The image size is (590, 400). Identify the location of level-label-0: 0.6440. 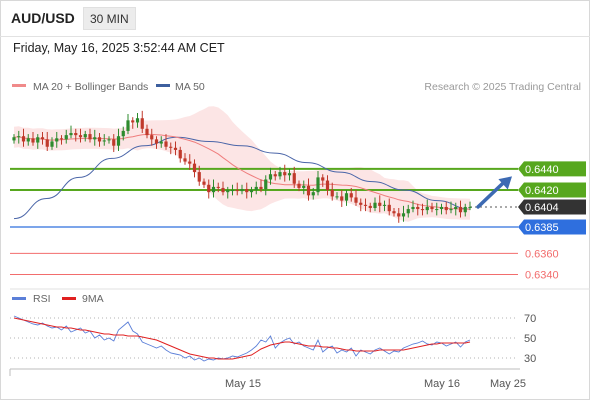
(542, 170).